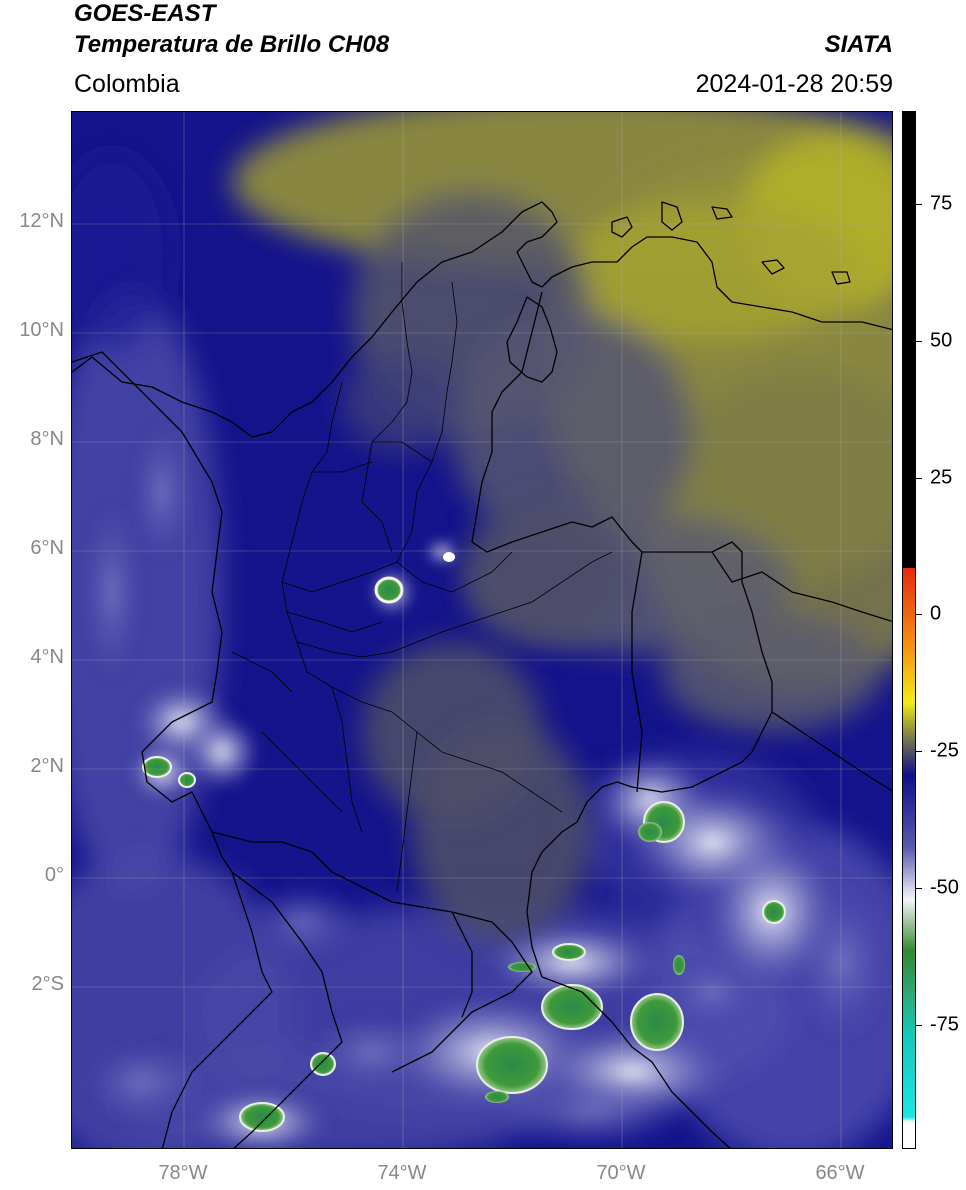  Describe the element at coordinates (794, 84) in the screenshot. I see `timestamp-label: 2024-01-28 20:59` at that location.